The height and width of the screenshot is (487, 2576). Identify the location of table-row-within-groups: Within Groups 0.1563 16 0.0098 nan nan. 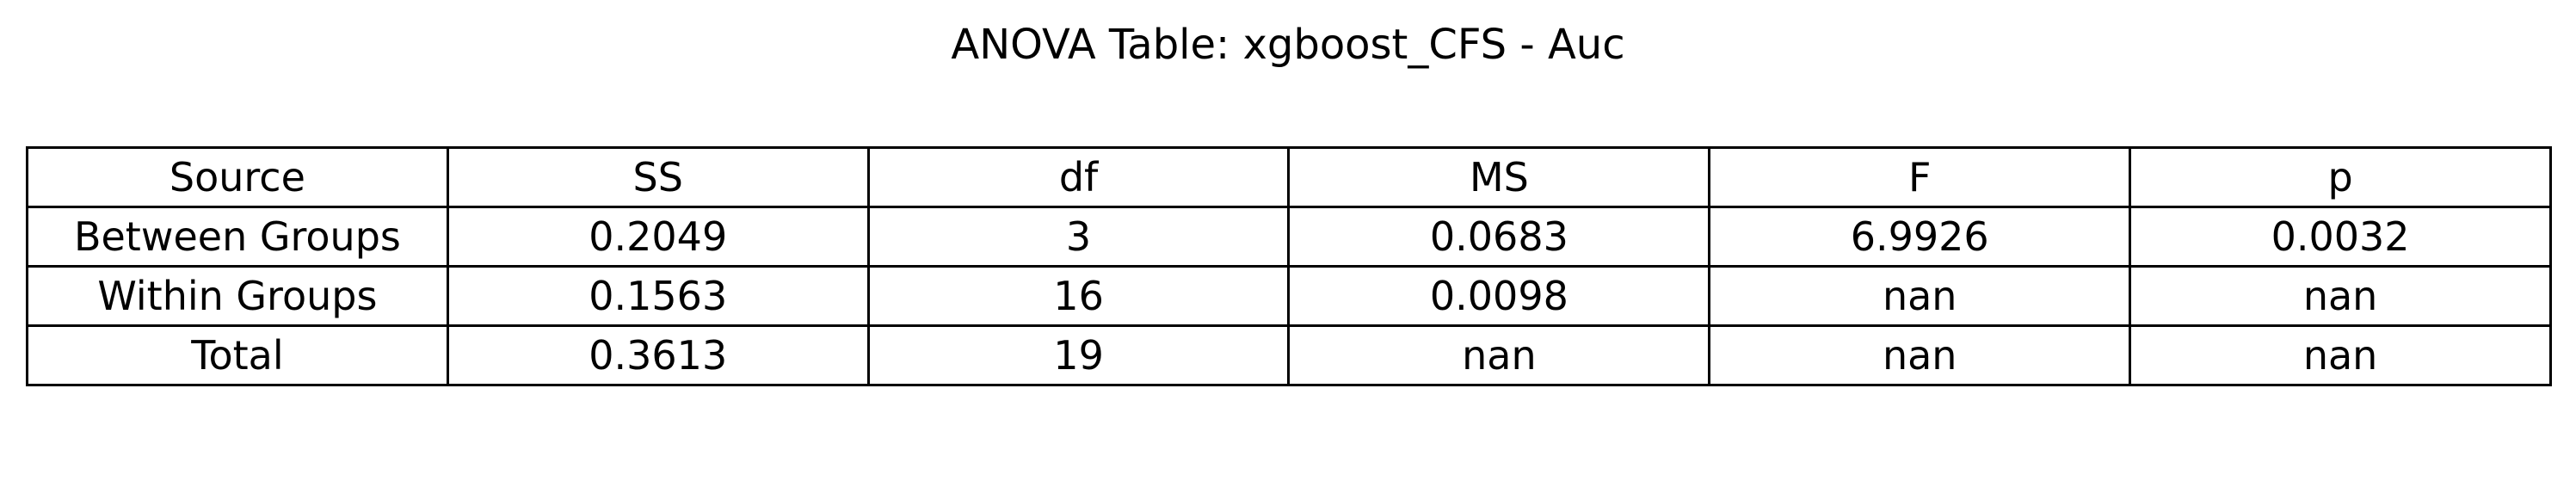
(1289, 296).